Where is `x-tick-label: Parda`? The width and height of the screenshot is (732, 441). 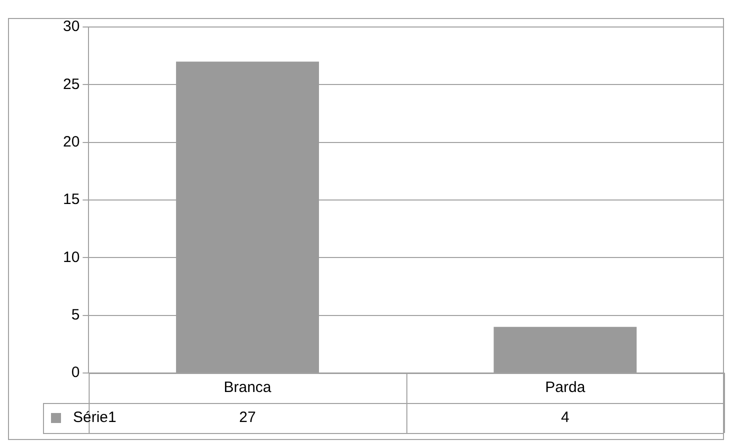 x-tick-label: Parda is located at coordinates (565, 387).